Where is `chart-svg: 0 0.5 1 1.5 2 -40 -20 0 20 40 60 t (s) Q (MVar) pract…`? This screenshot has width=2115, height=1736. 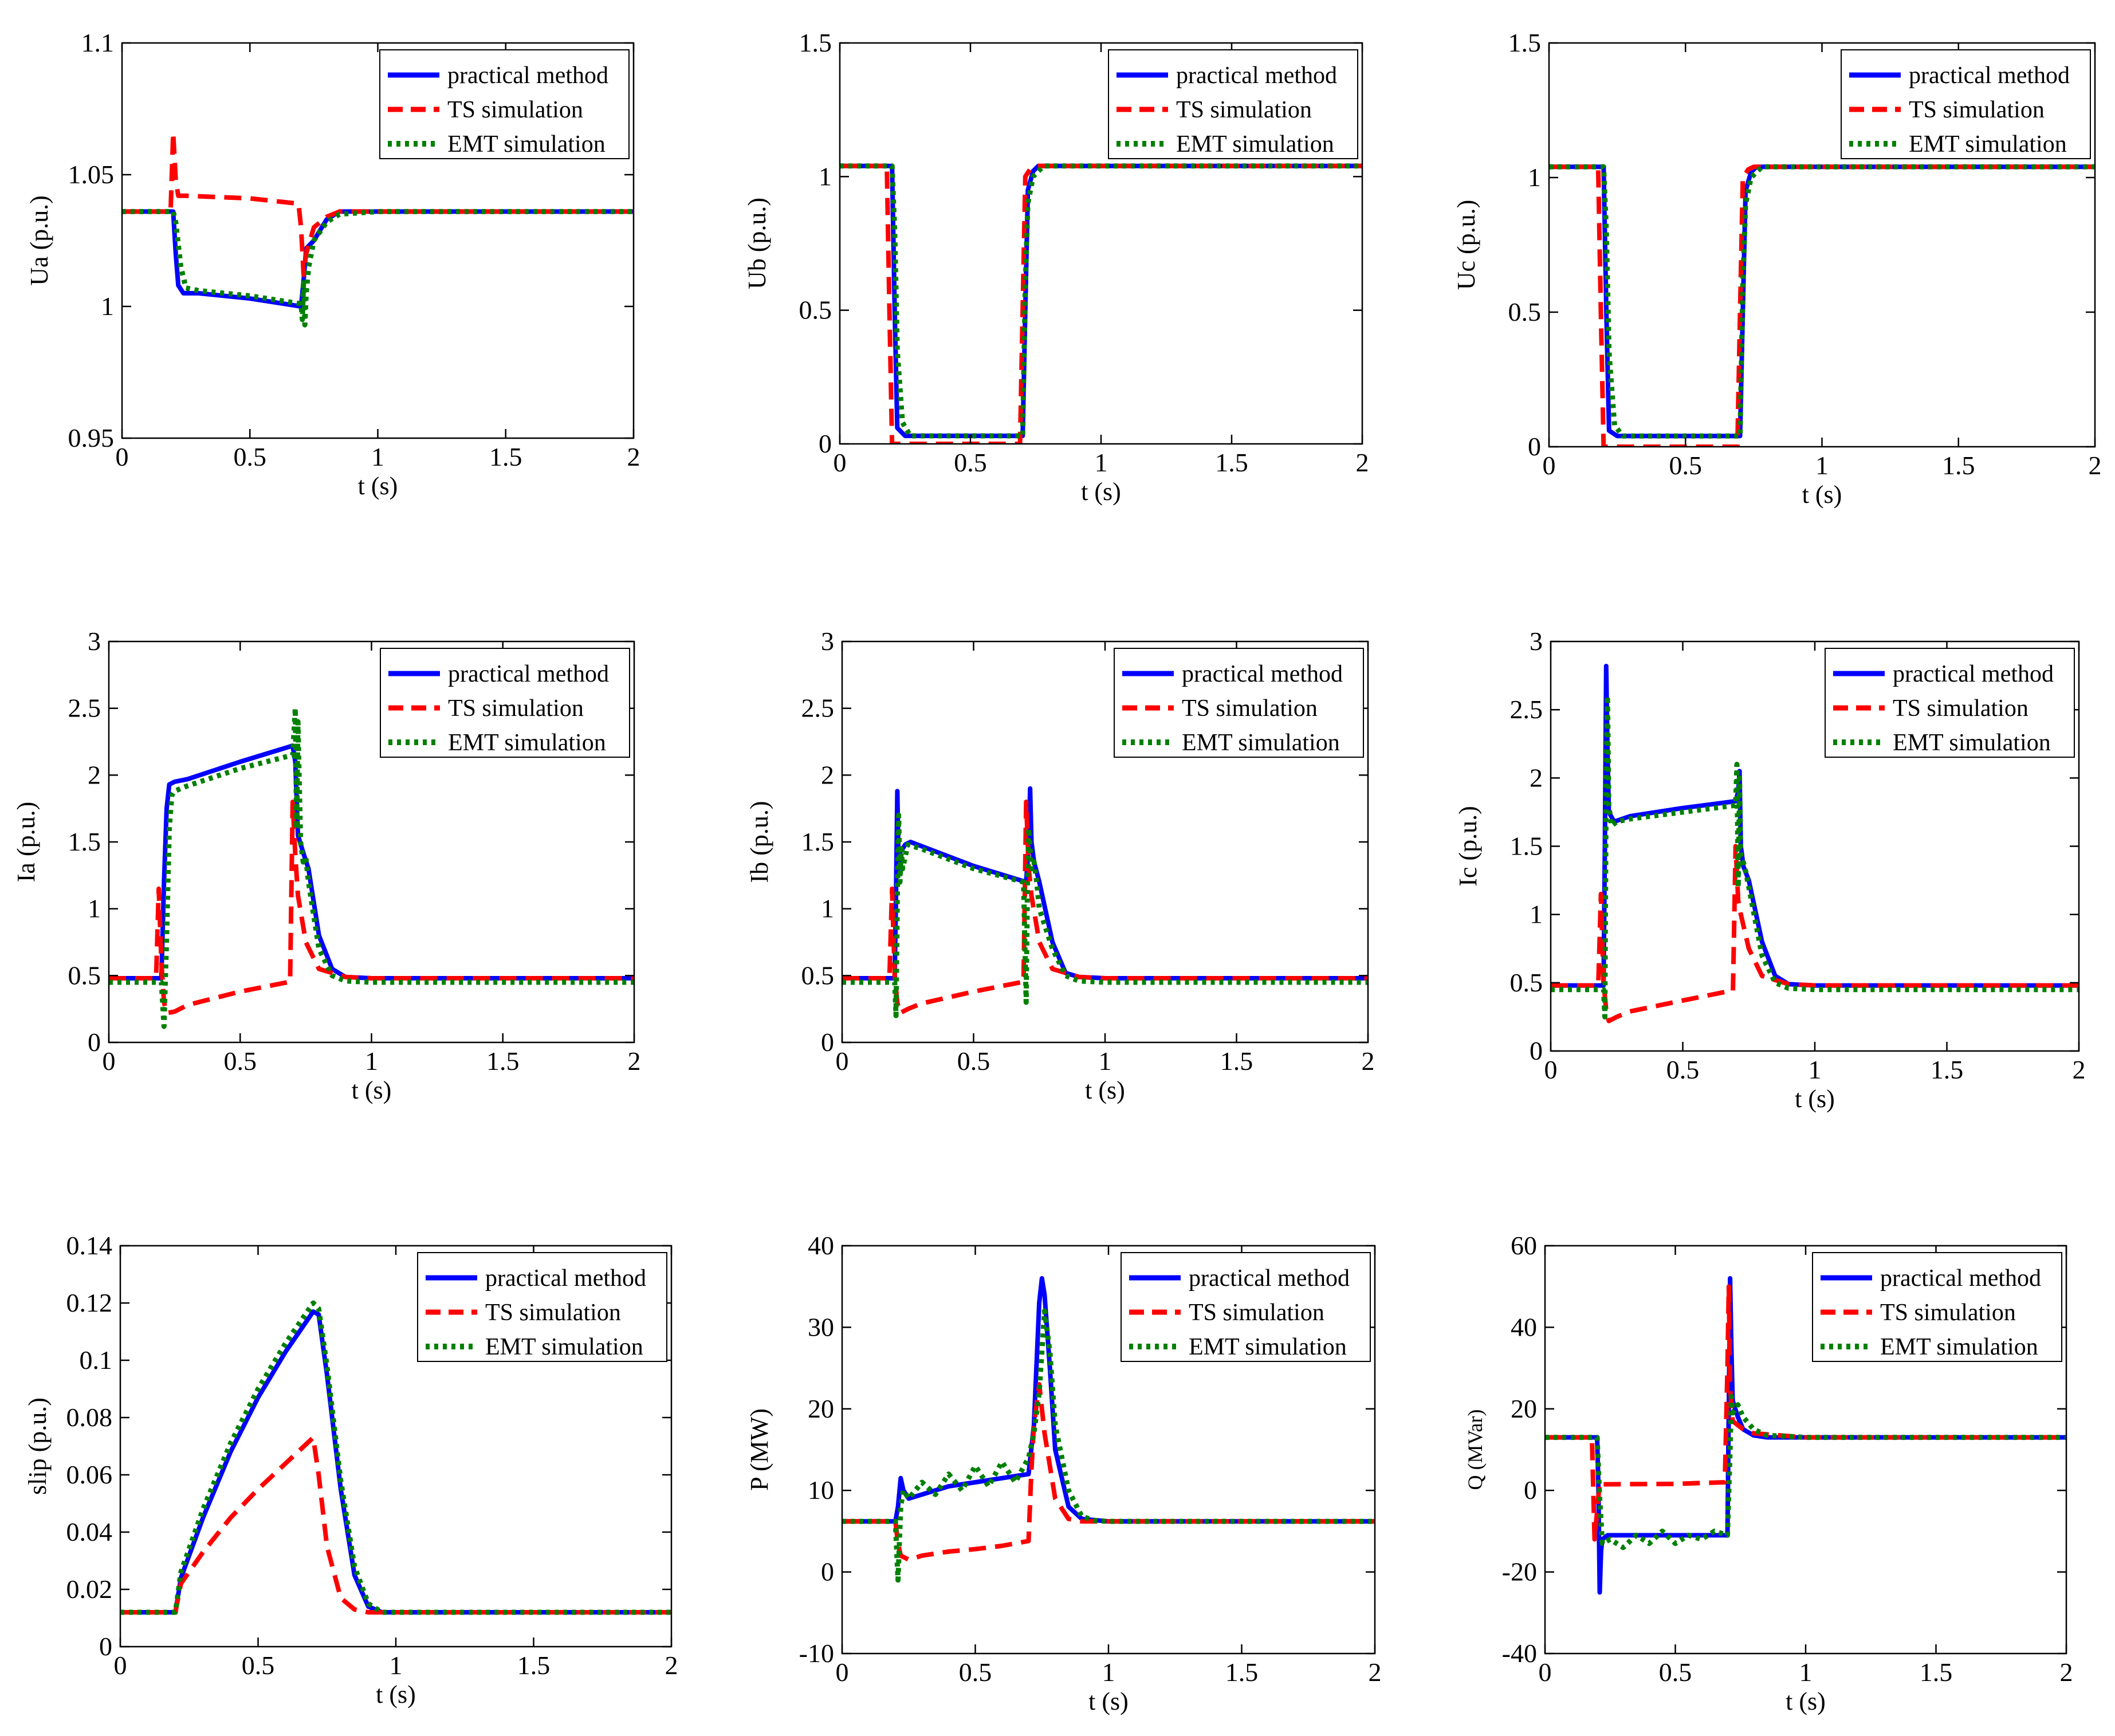
chart-svg: 0 0.5 1 1.5 2 -40 -20 0 20 40 60 t (s) Q (MVar) pract… is located at coordinates (1768, 1473).